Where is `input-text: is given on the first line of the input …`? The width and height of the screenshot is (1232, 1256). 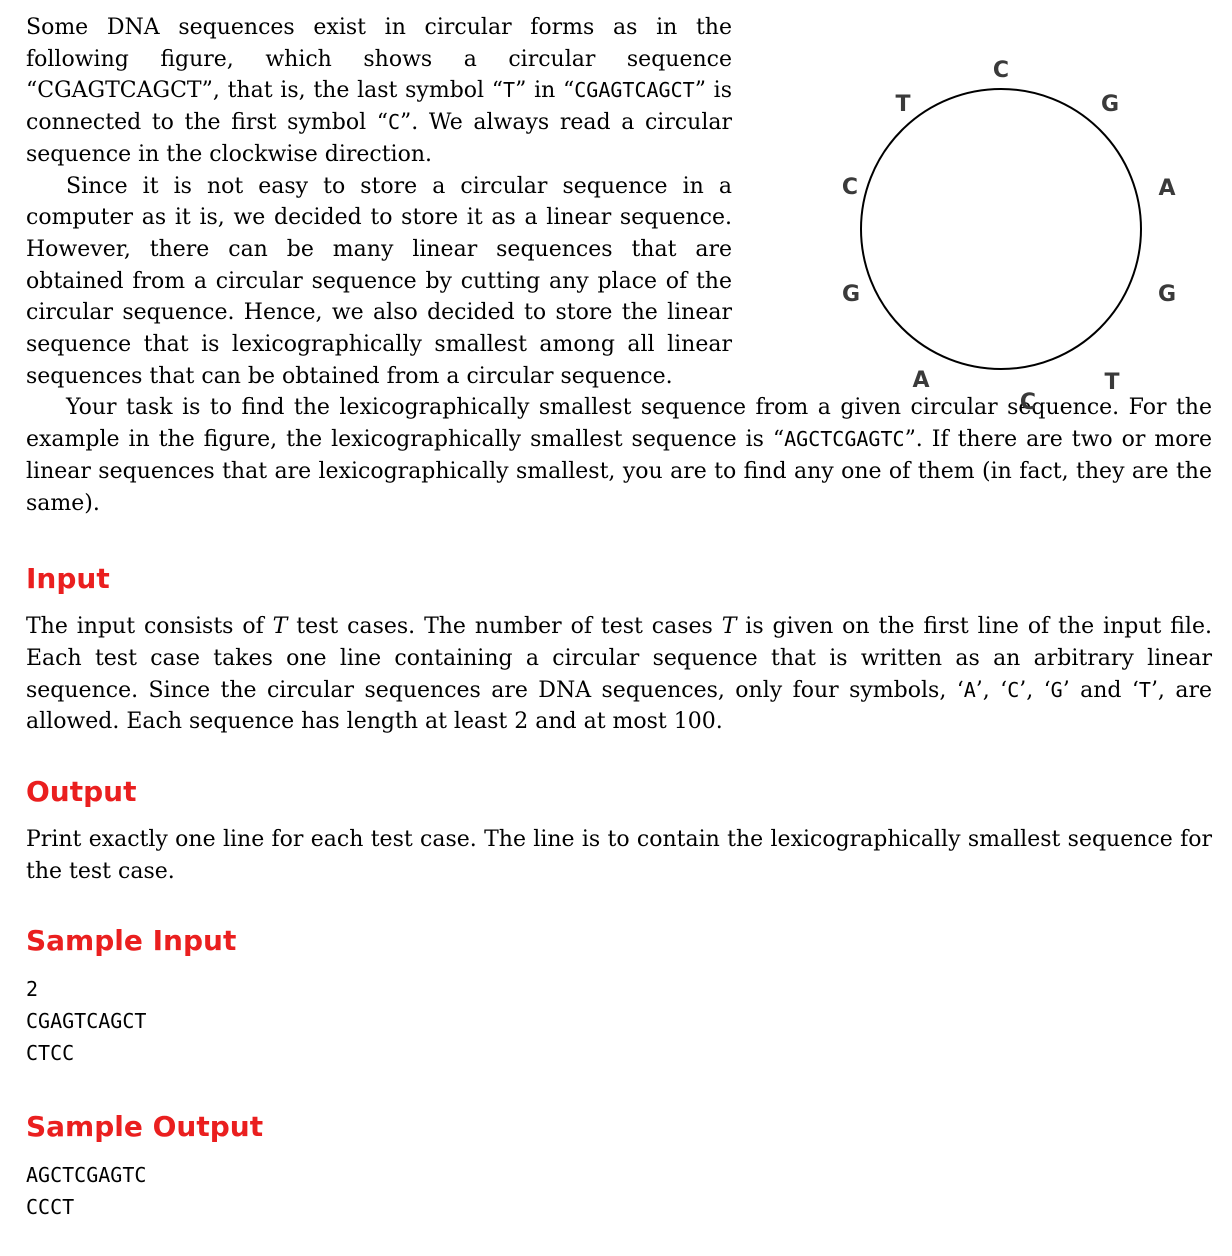
input-text: is given on the first line of the input … is located at coordinates (619, 658).